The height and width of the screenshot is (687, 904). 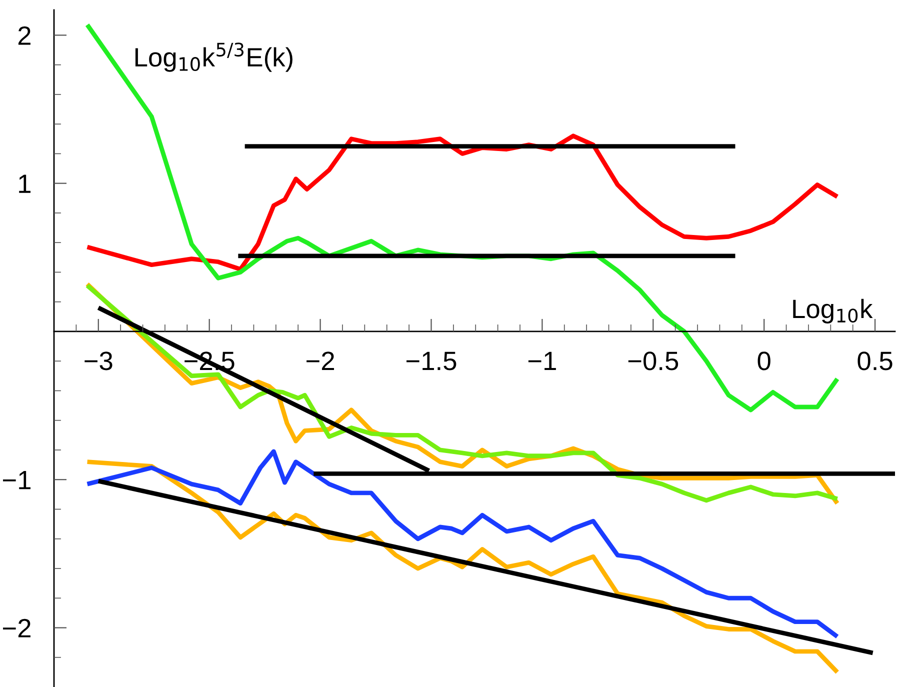 What do you see at coordinates (24, 35) in the screenshot?
I see `y-tick-label: 2` at bounding box center [24, 35].